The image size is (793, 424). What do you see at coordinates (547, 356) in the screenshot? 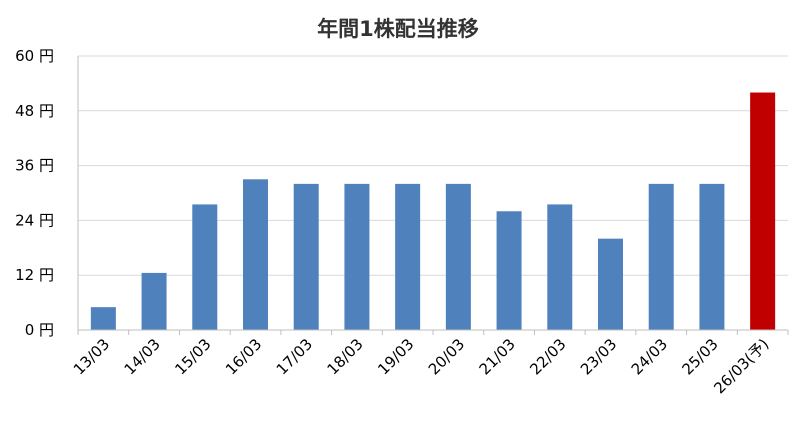
I see `x-tick-label: 22/03` at bounding box center [547, 356].